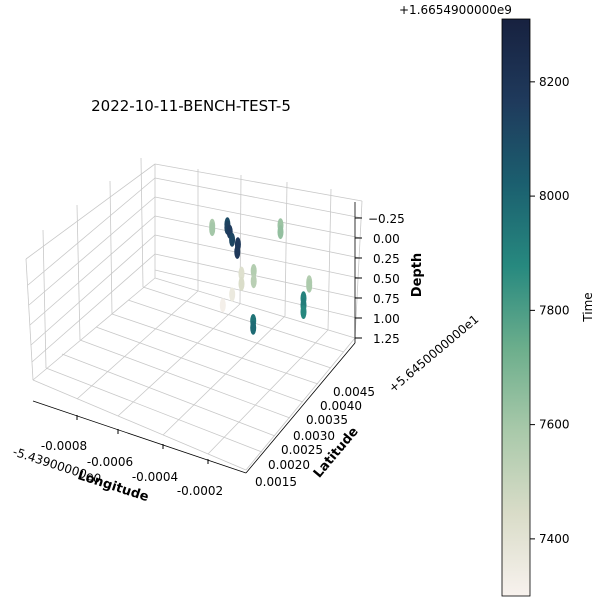 This screenshot has width=600, height=600. I want to click on colorbar-tick-label: 7400, so click(554, 539).